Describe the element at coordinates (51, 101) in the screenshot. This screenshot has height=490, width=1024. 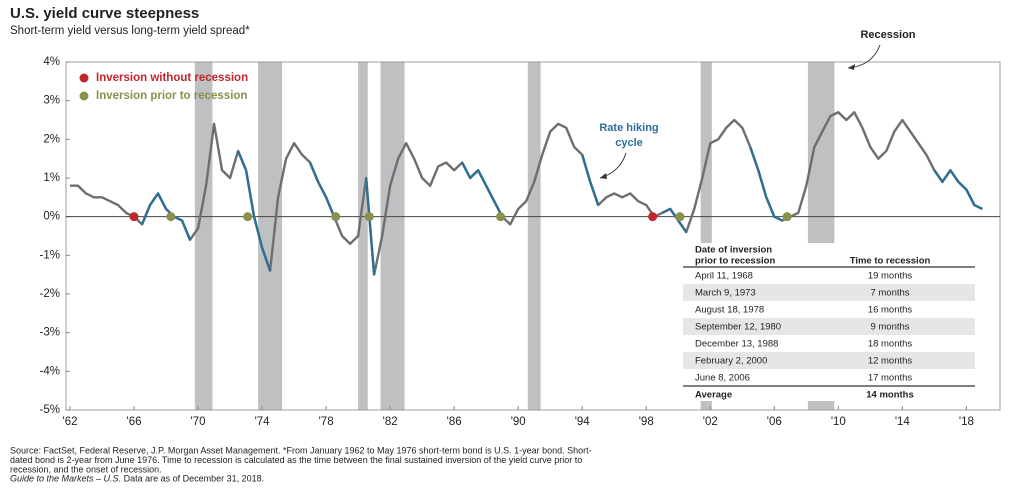
I see `y-tick-label: 3%` at that location.